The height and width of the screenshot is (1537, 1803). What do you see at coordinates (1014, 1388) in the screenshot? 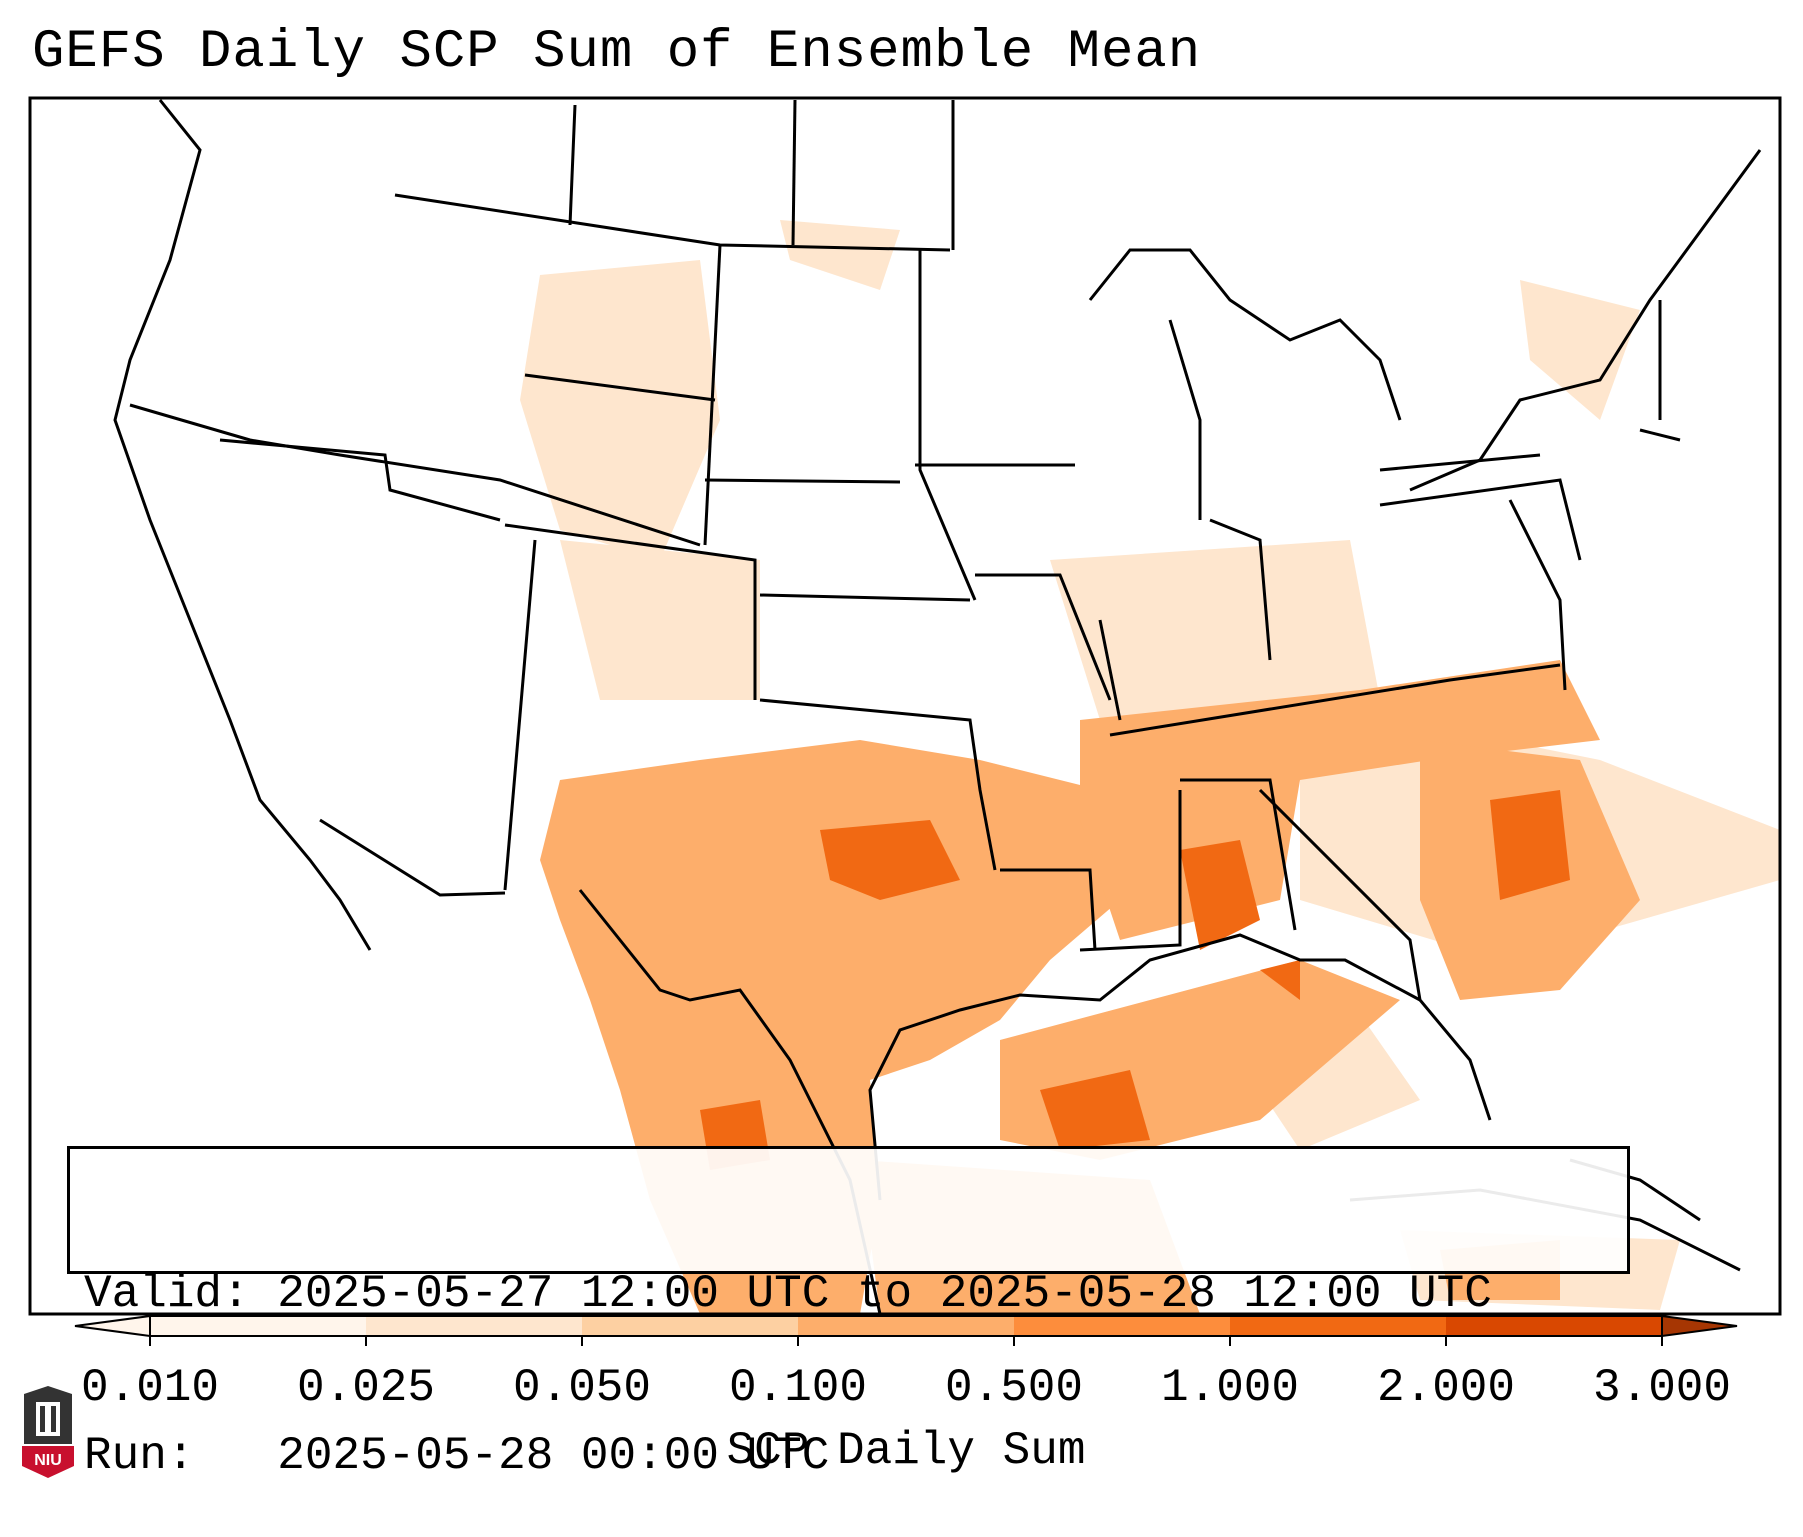
I see `colorbar-tick-label: 0.500` at bounding box center [1014, 1388].